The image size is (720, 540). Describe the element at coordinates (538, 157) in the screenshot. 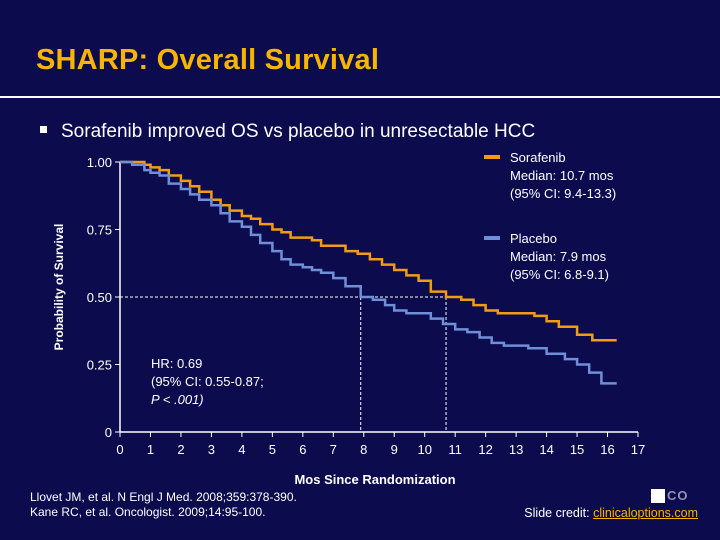

I see `legend-sorafenib-name: Sorafenib` at that location.